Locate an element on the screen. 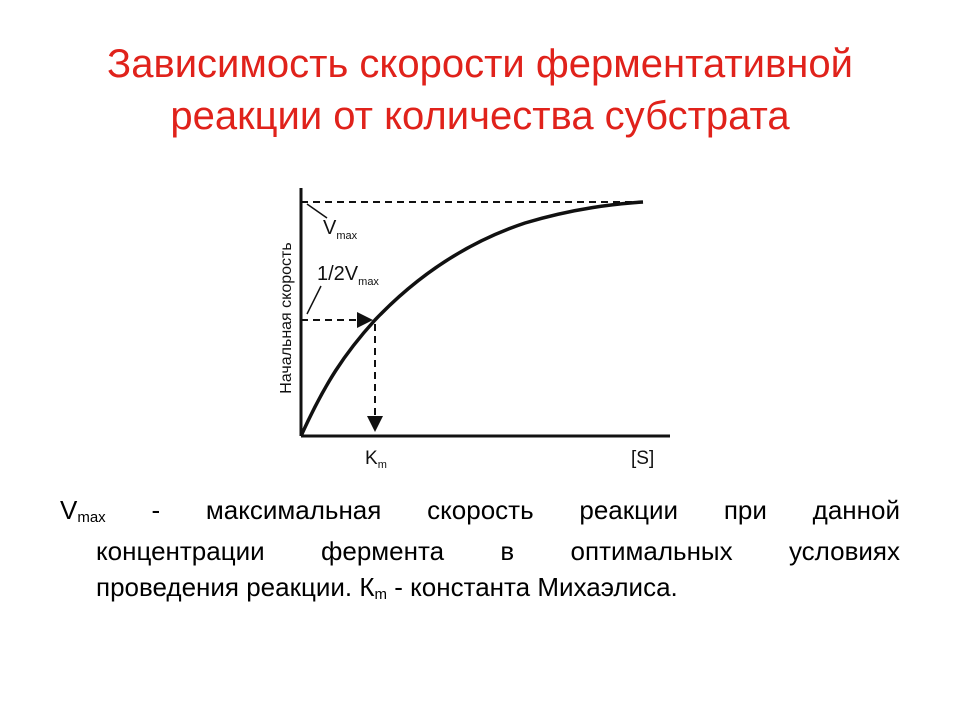 This screenshot has width=960, height=720. half-vmax-label-sub: max is located at coordinates (368, 282).